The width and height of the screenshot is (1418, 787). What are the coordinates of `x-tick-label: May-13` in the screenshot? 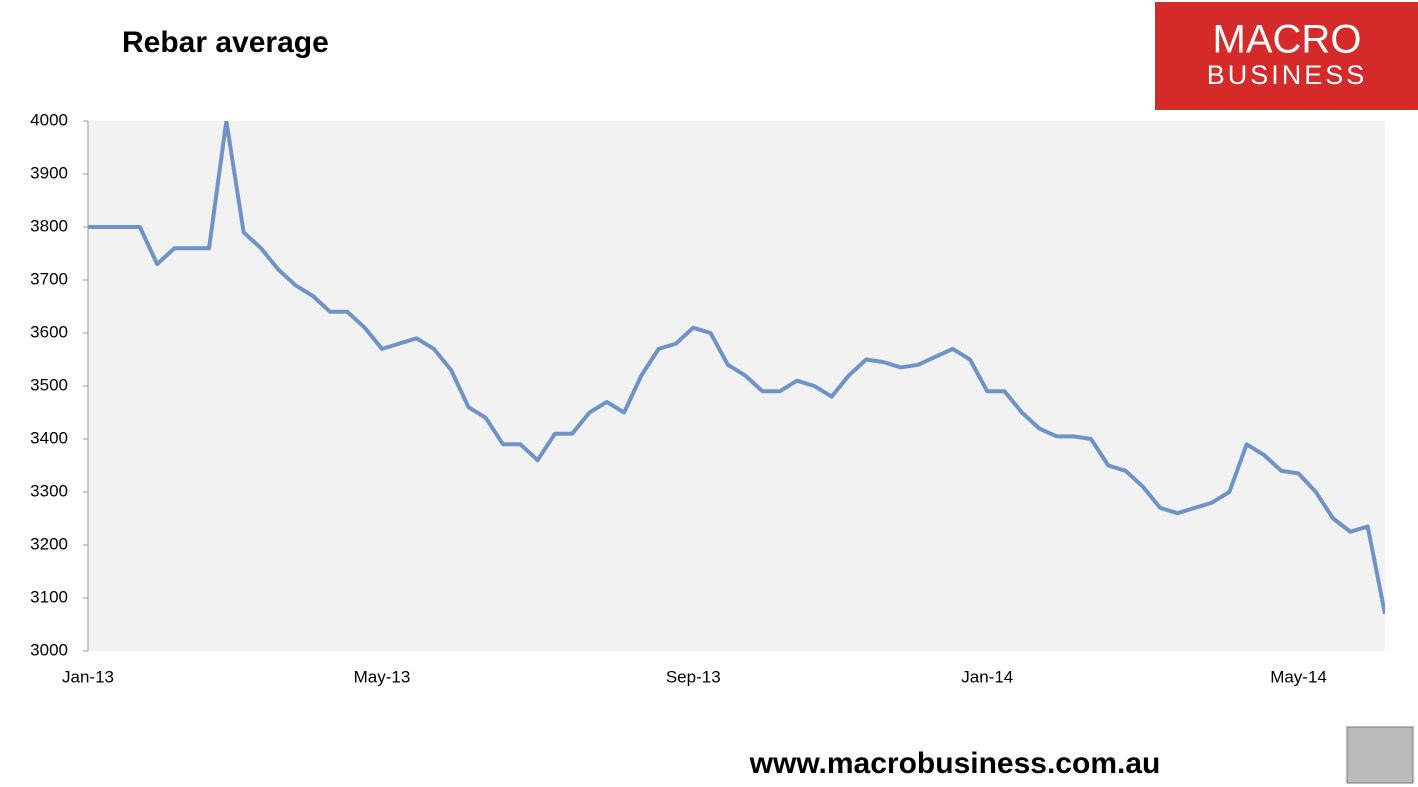 It's located at (382, 676).